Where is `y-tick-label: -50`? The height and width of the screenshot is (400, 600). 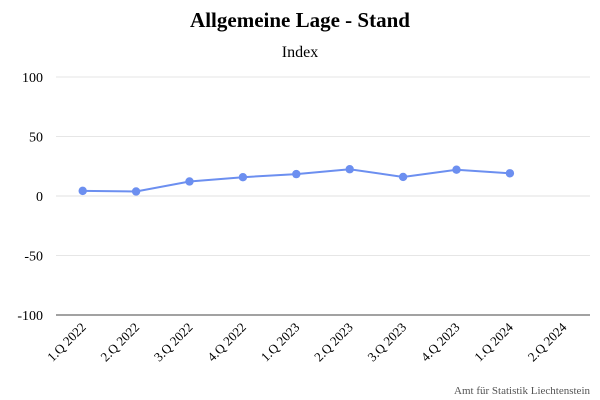 y-tick-label: -50 is located at coordinates (33, 257).